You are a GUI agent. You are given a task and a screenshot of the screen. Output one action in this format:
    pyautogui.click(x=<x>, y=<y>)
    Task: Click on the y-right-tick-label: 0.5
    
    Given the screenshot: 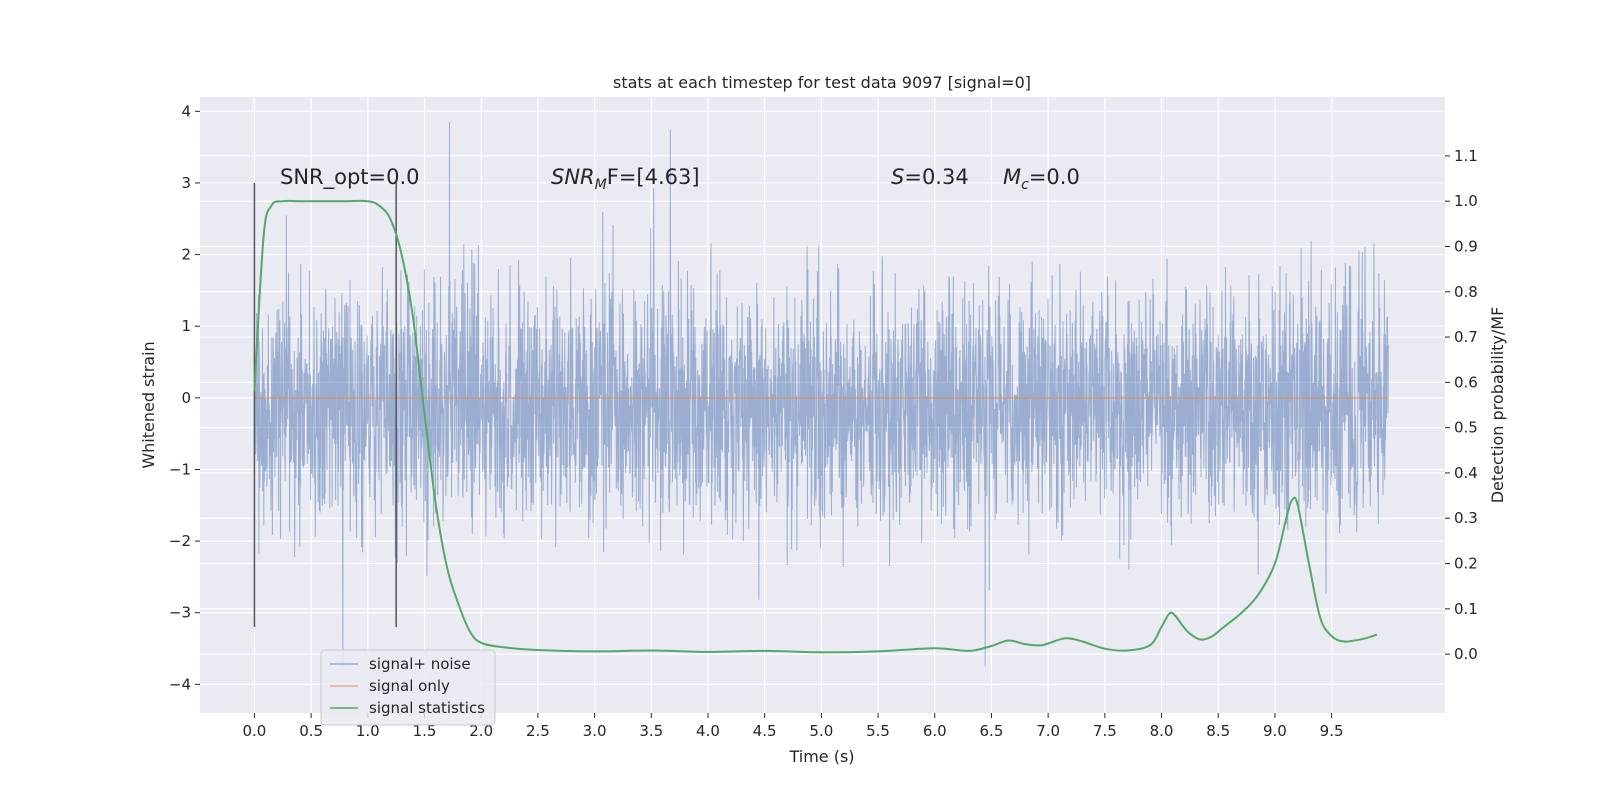 What is the action you would take?
    pyautogui.click(x=1466, y=428)
    